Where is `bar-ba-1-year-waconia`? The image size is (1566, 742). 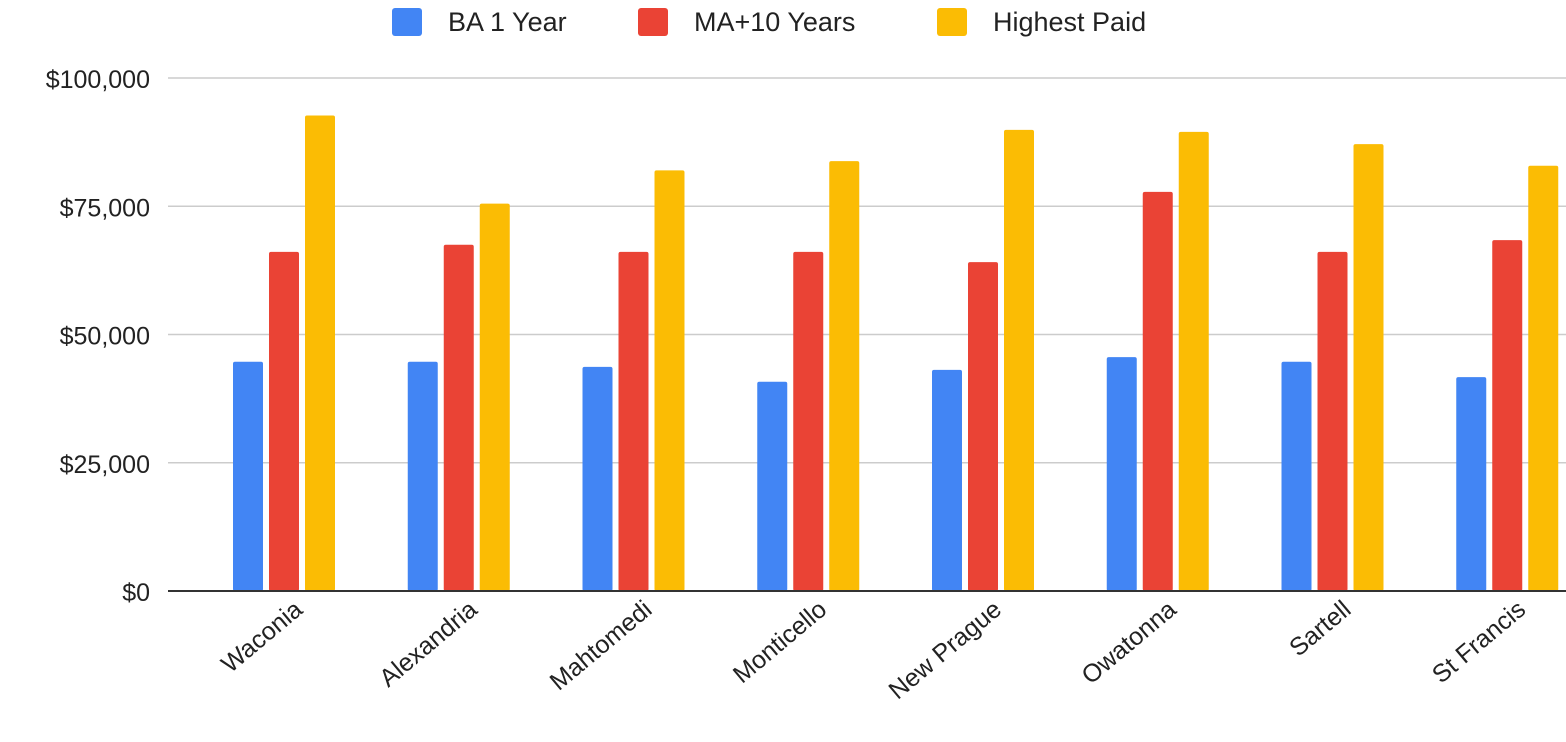 bar-ba-1-year-waconia is located at coordinates (248, 476).